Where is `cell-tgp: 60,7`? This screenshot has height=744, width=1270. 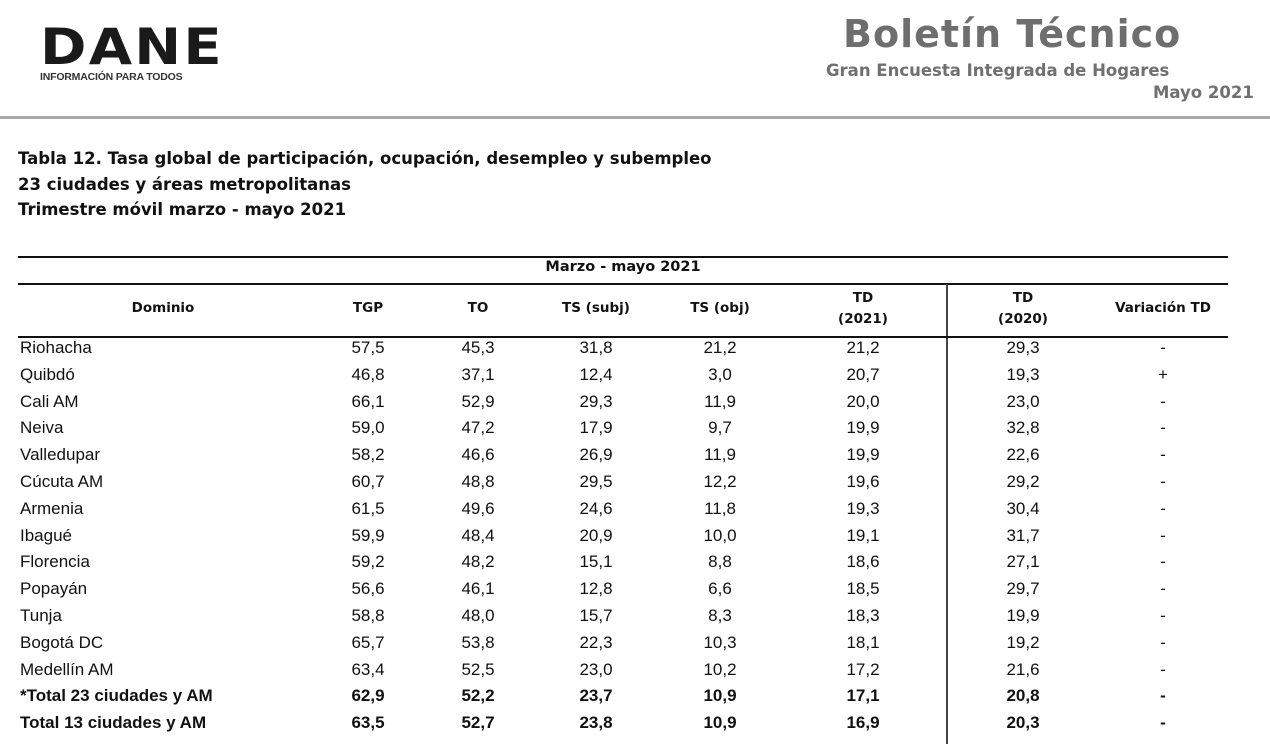
cell-tgp: 60,7 is located at coordinates (368, 481).